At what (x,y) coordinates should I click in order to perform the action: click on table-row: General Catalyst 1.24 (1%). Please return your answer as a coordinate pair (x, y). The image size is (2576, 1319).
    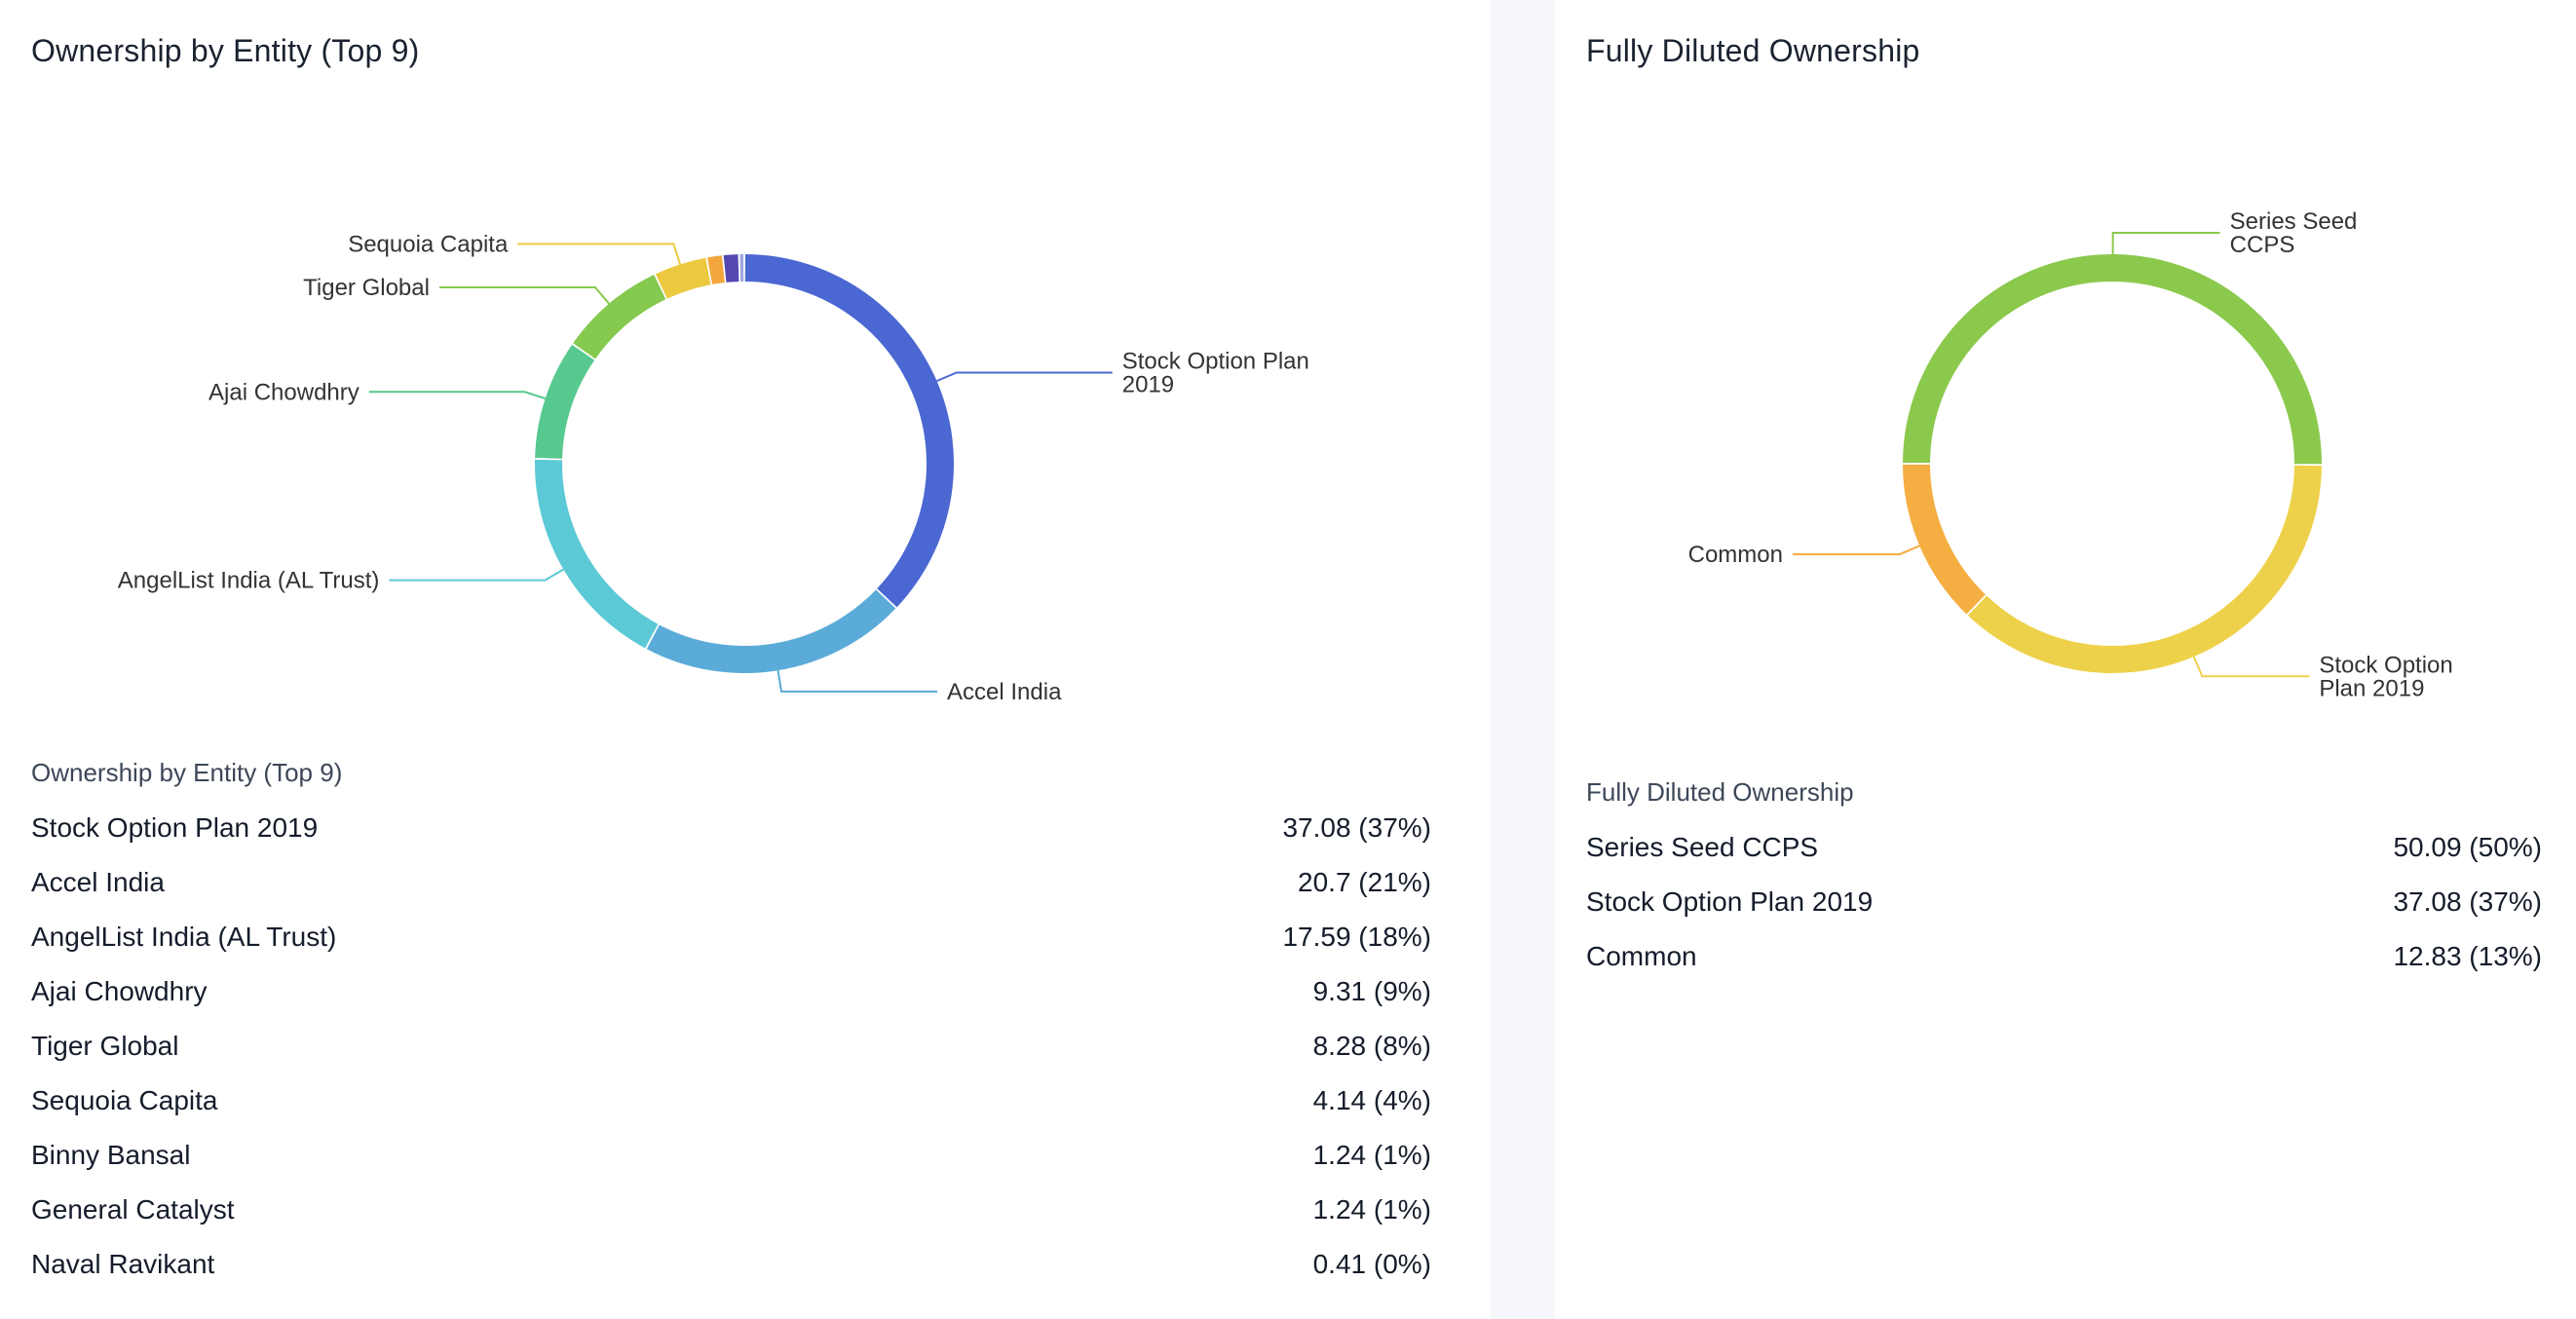
    Looking at the image, I should click on (731, 1209).